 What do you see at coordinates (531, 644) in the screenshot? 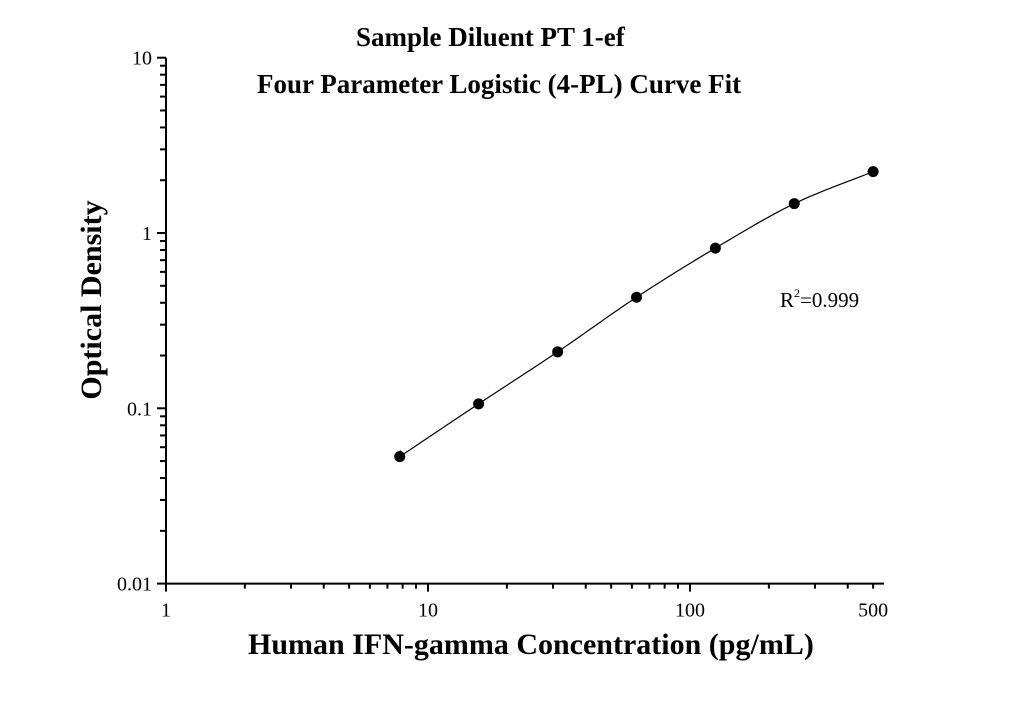
I see `x-axis-label: Human IFN-gamma Concentration (pg/mL)` at bounding box center [531, 644].